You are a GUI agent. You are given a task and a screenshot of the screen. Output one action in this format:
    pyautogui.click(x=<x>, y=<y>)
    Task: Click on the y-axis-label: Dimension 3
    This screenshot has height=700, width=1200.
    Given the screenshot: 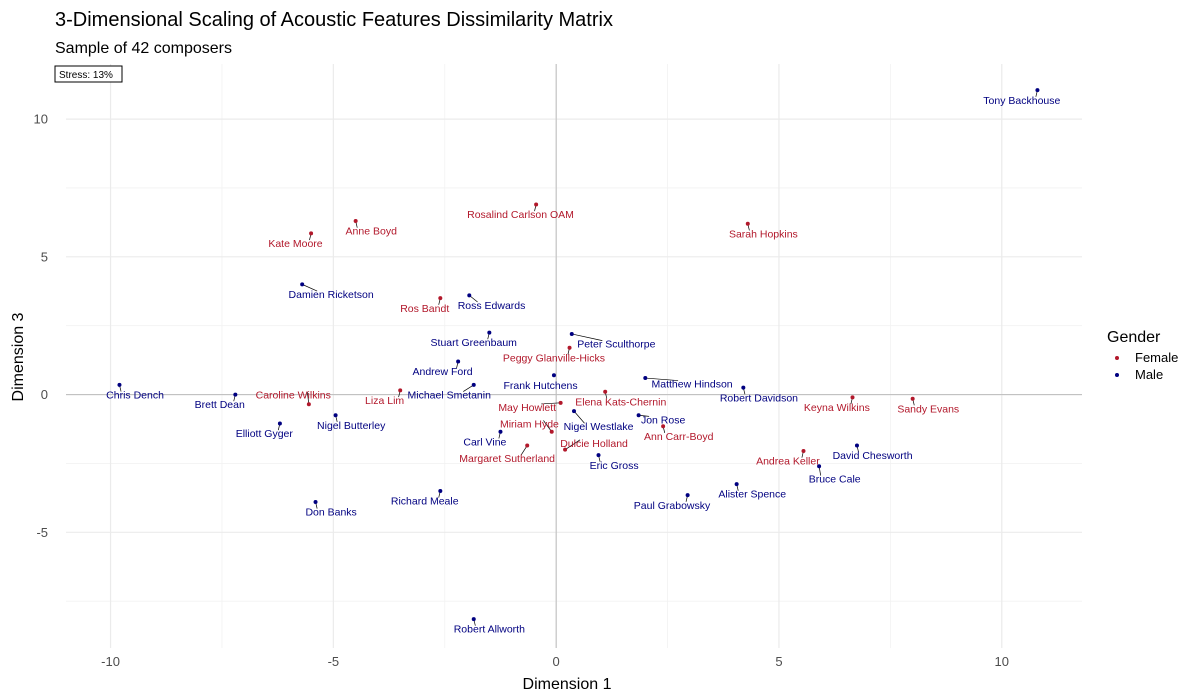 What is the action you would take?
    pyautogui.click(x=18, y=356)
    